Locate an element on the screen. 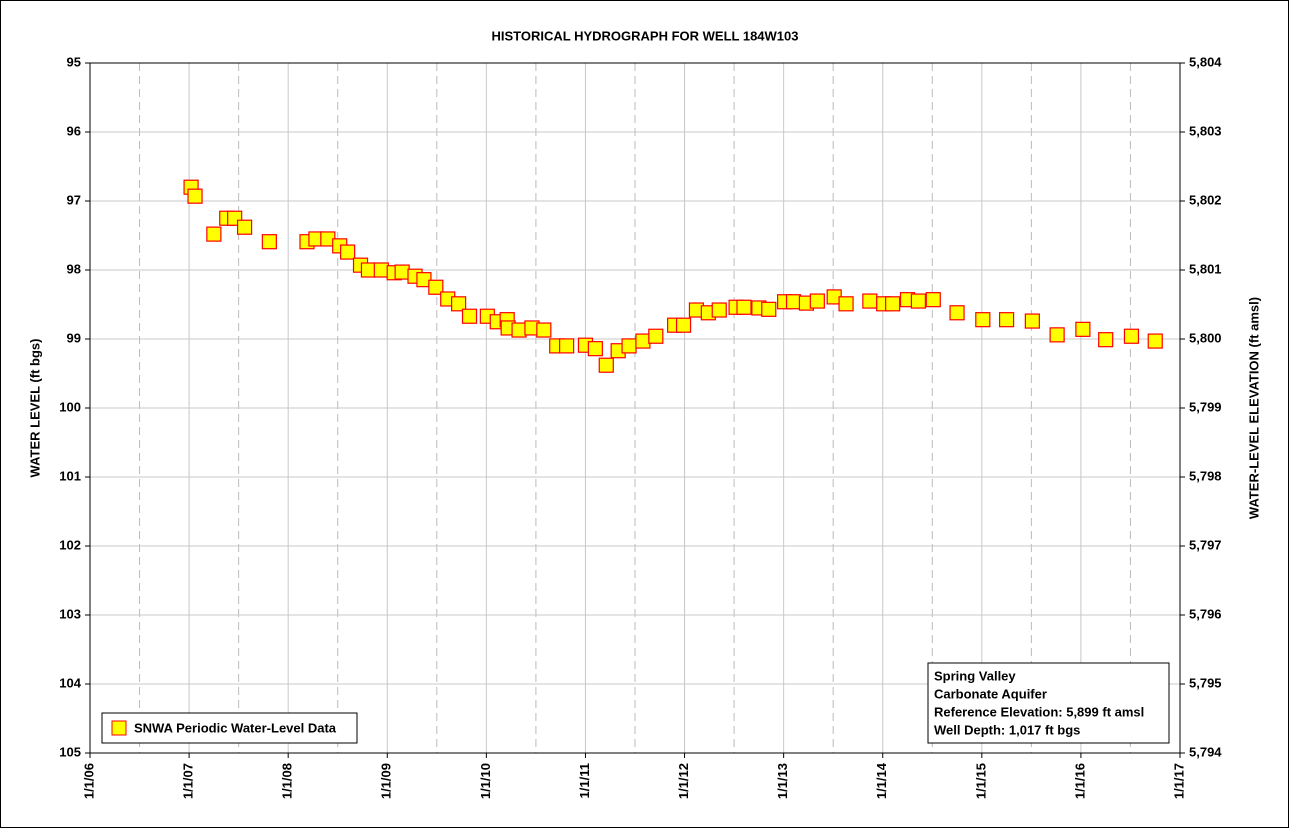 Image resolution: width=1289 pixels, height=828 pixels. y-tick-label: 98 is located at coordinates (74, 268).